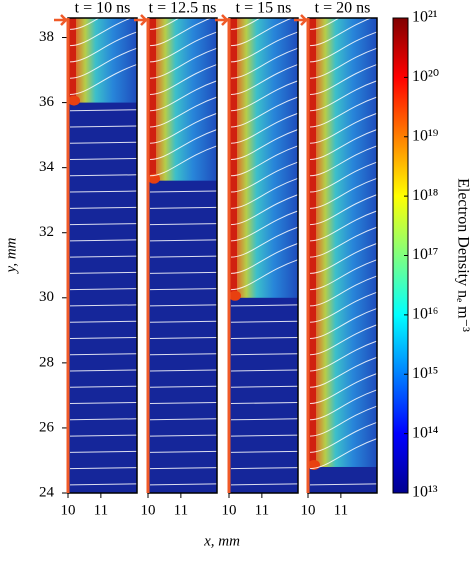 The height and width of the screenshot is (562, 474). Describe the element at coordinates (46, 297) in the screenshot. I see `y-tick-label: 30` at that location.